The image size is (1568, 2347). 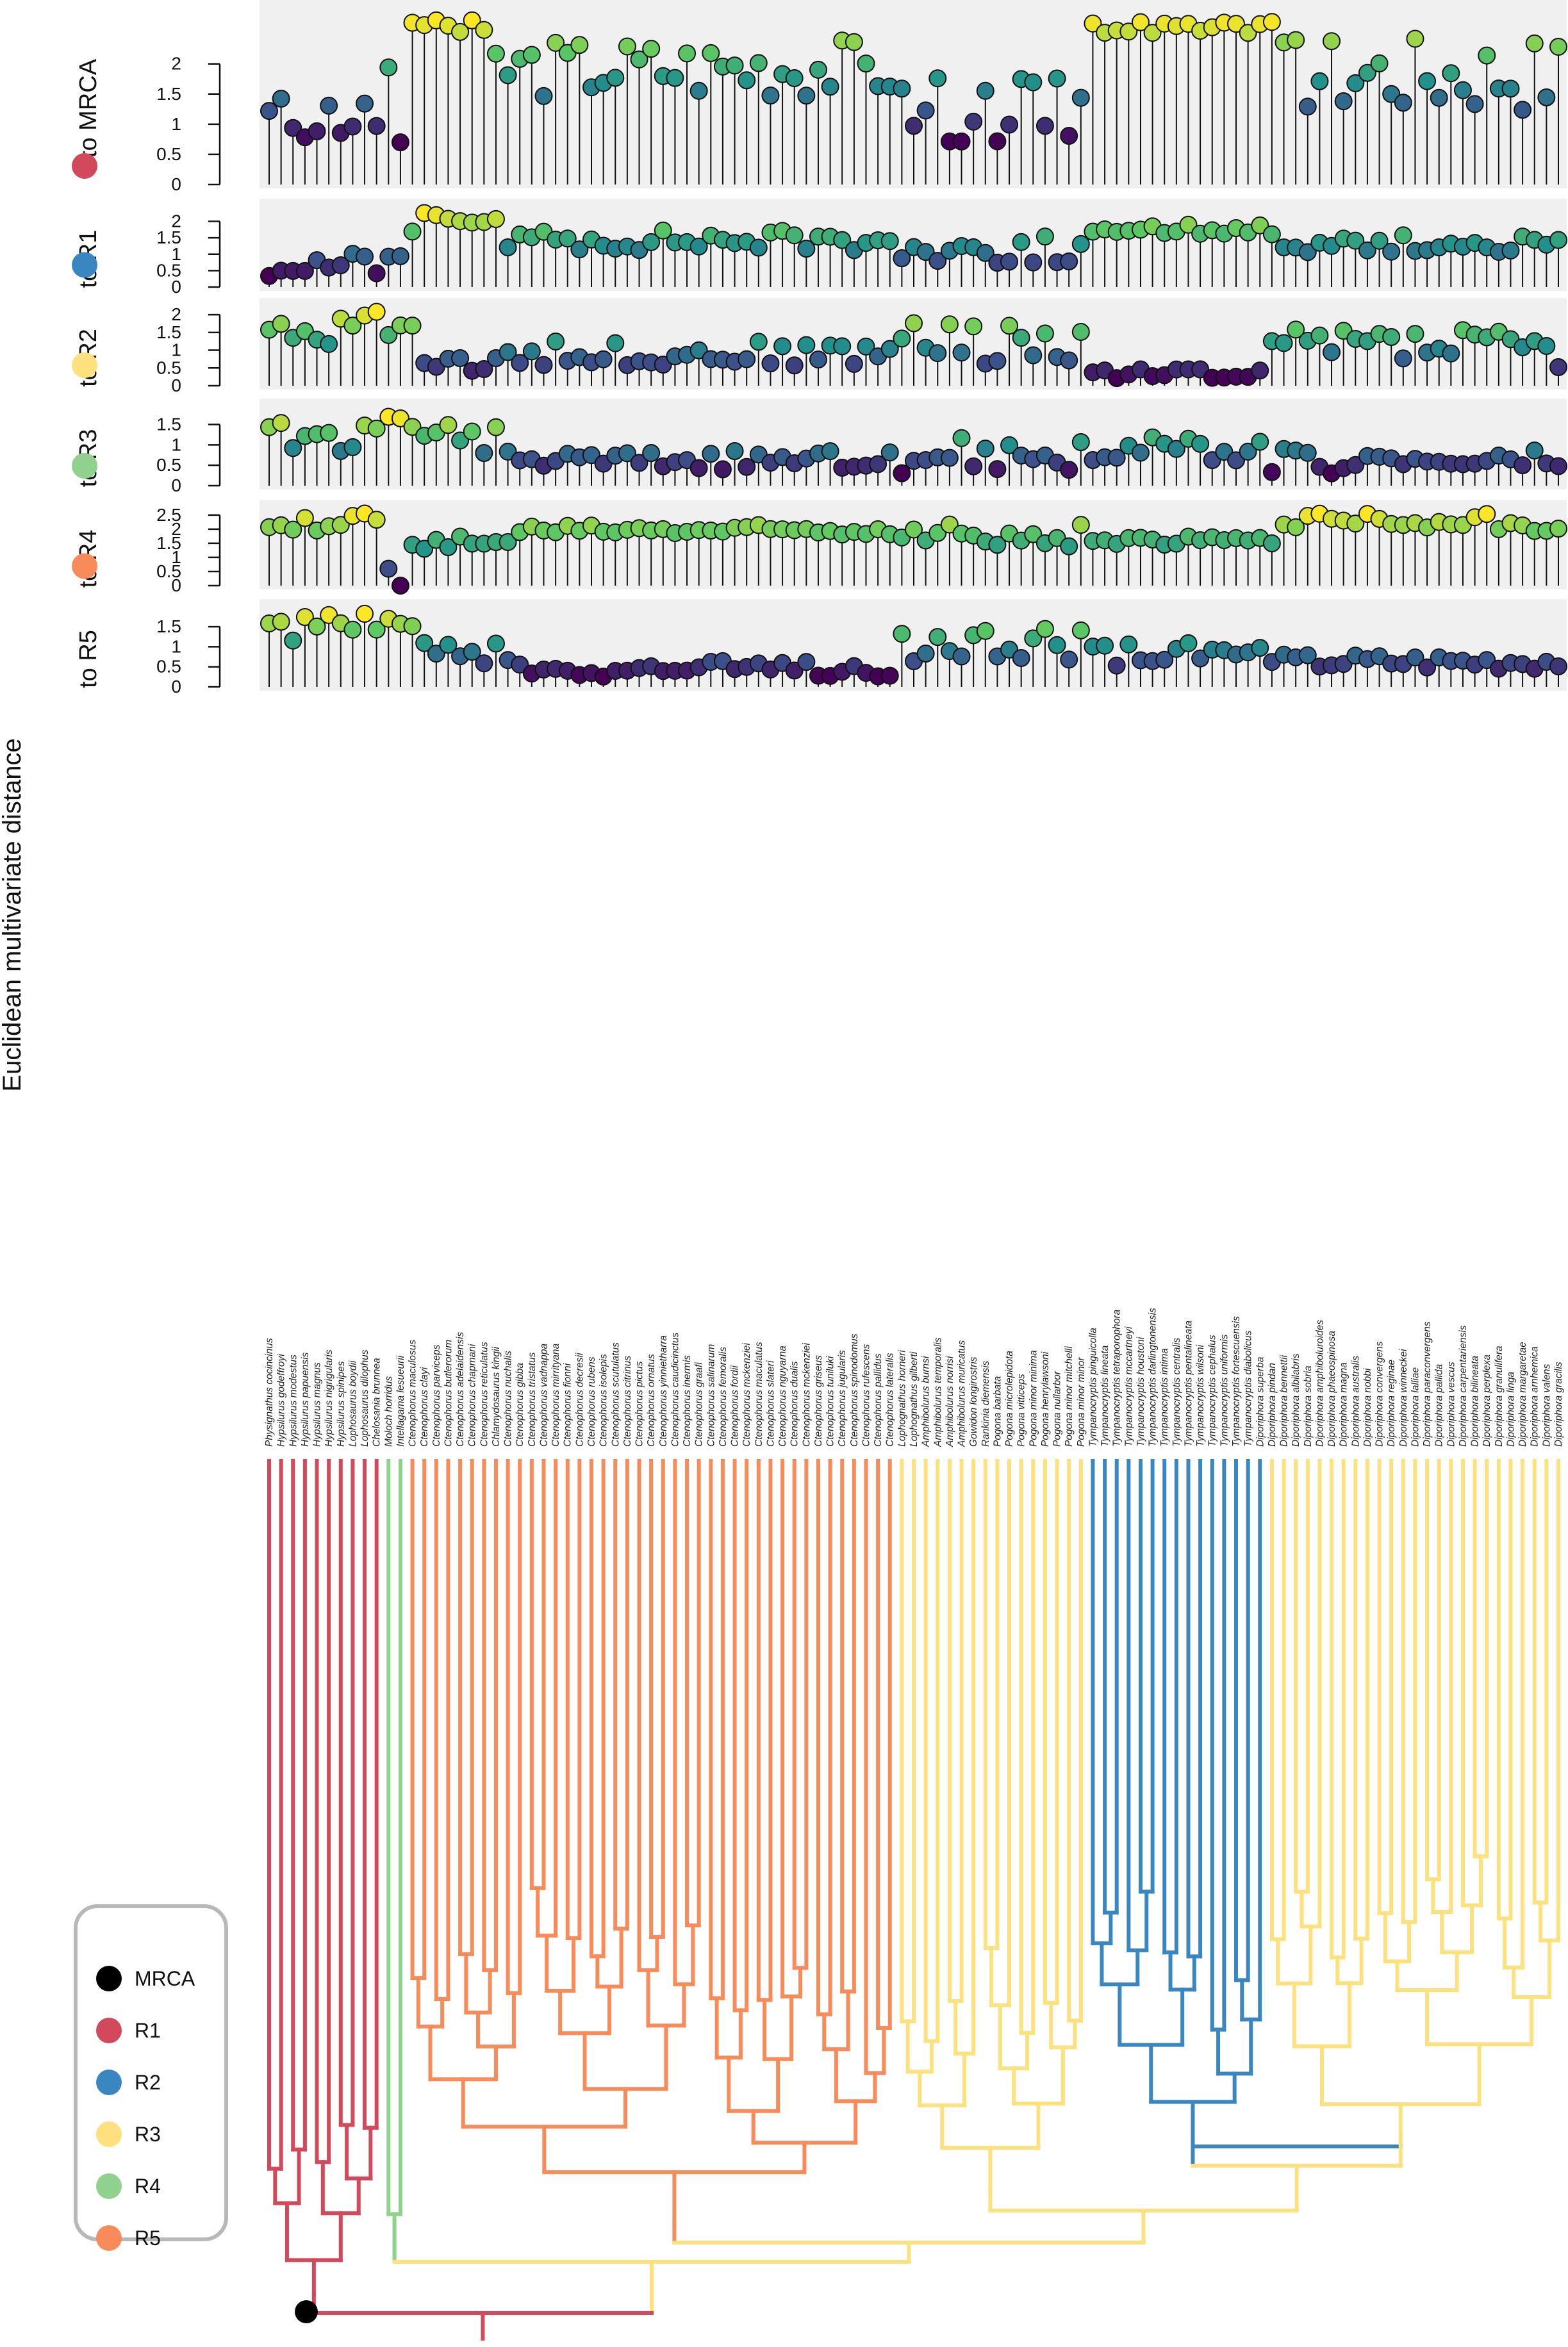 What do you see at coordinates (735, 1406) in the screenshot?
I see `taxon-label: Ctenophorus fordii` at bounding box center [735, 1406].